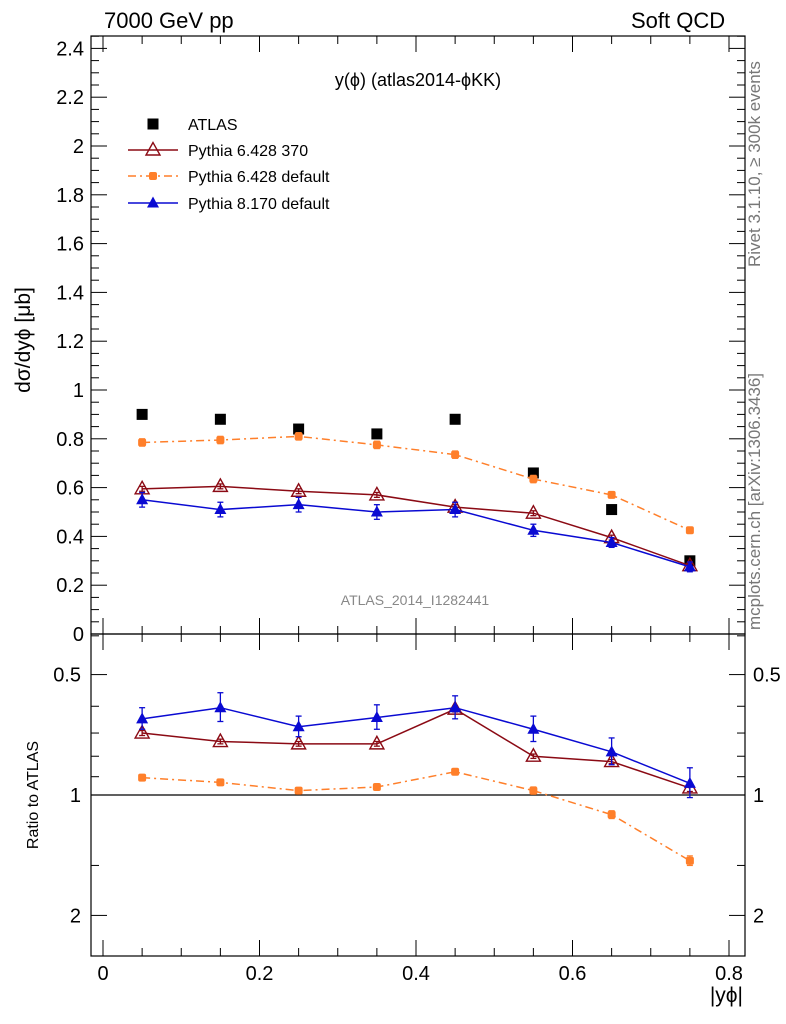  Describe the element at coordinates (102, 974) in the screenshot. I see `x-tick-label: 0` at that location.